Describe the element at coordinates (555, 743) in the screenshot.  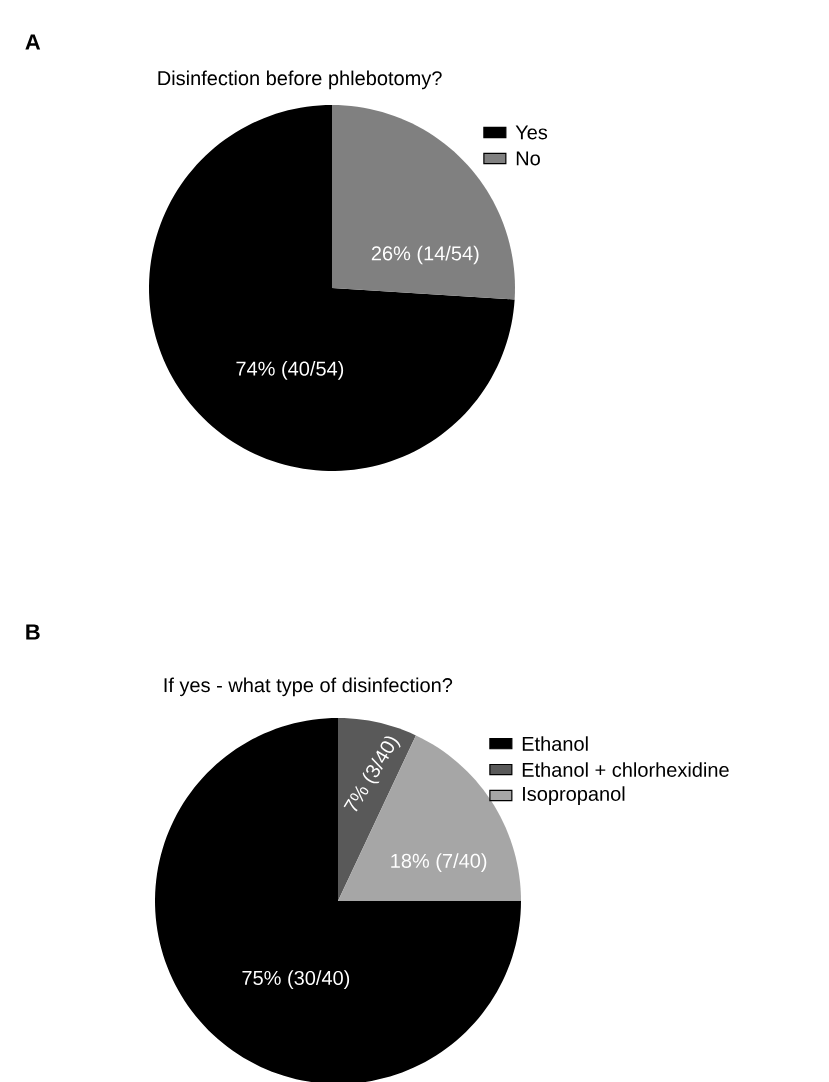
I see `legend-label: Ethanol` at that location.